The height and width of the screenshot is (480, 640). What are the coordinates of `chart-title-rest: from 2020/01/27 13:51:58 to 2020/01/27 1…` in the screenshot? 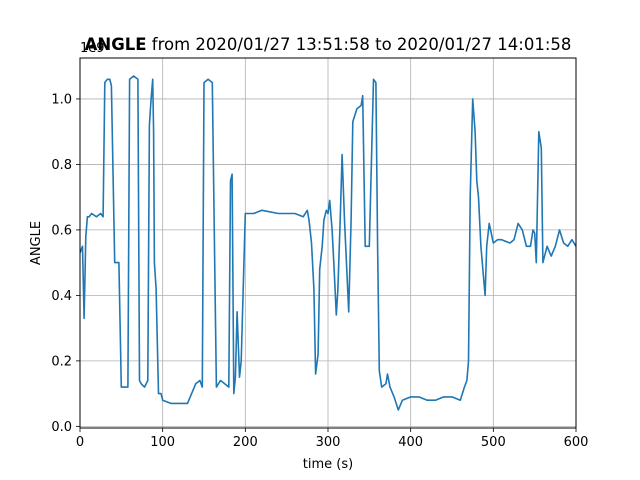 It's located at (359, 44).